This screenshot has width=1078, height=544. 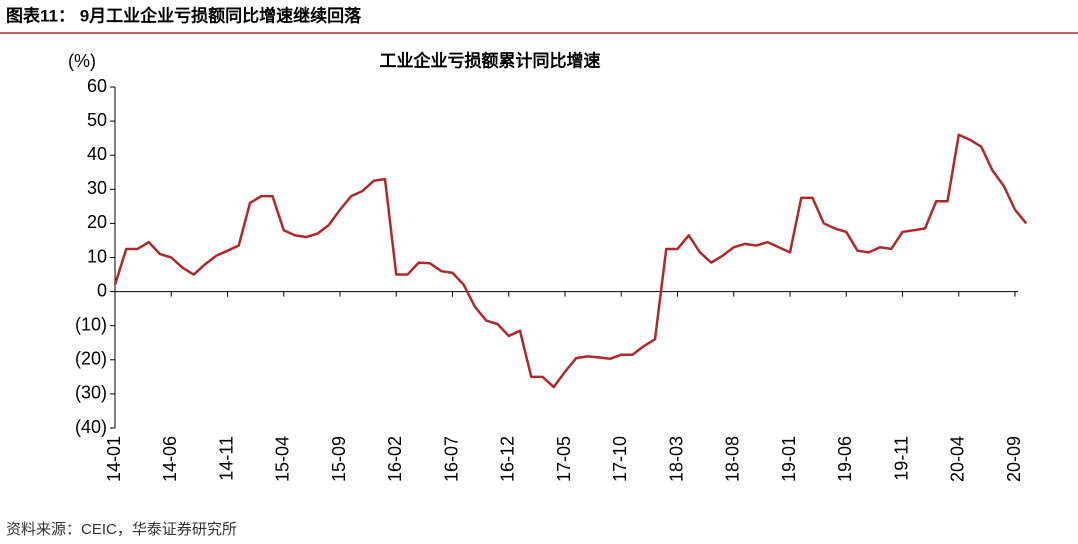 What do you see at coordinates (97, 256) in the screenshot?
I see `y-tick-label: 10` at bounding box center [97, 256].